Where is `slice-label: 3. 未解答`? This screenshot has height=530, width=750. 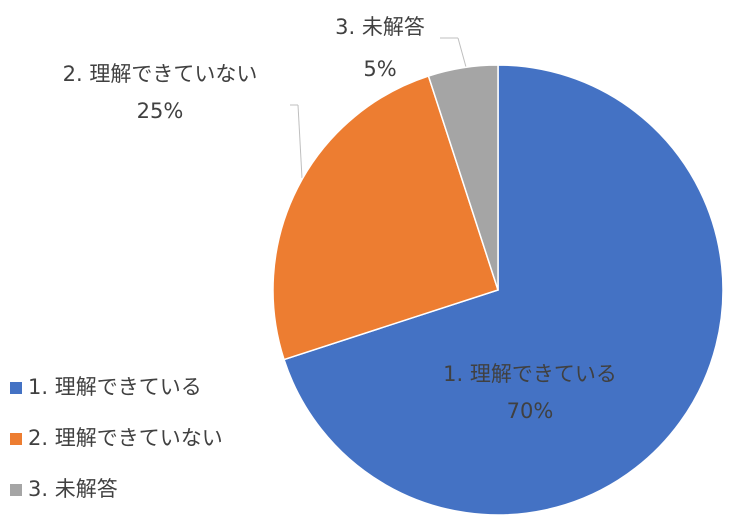
slice-label: 3. 未解答 is located at coordinates (380, 27).